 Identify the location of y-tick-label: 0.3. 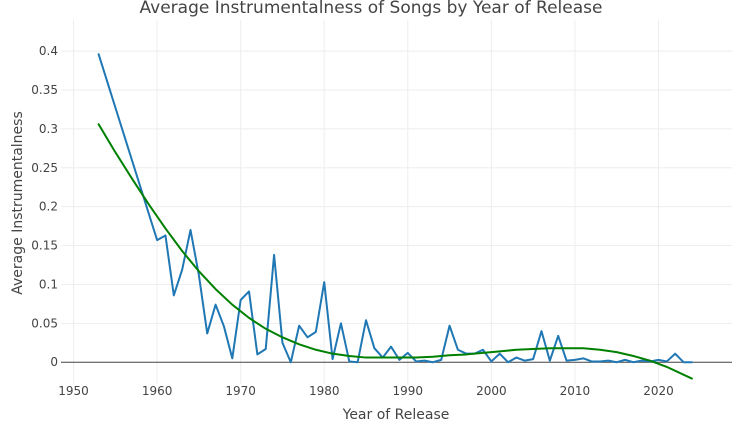
(48, 129).